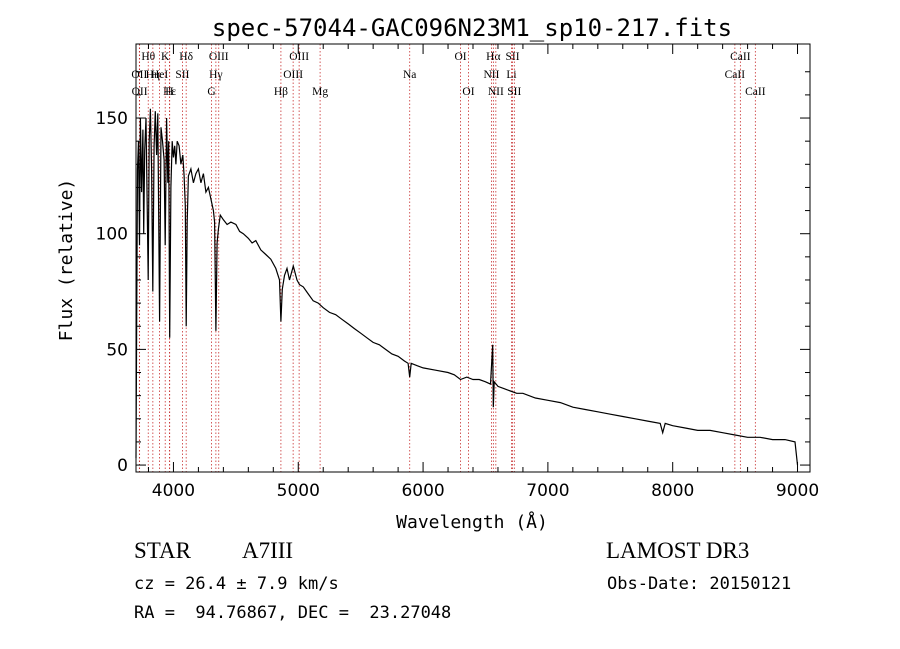 The width and height of the screenshot is (900, 649). What do you see at coordinates (547, 491) in the screenshot?
I see `x-tick-label: 7000` at bounding box center [547, 491].